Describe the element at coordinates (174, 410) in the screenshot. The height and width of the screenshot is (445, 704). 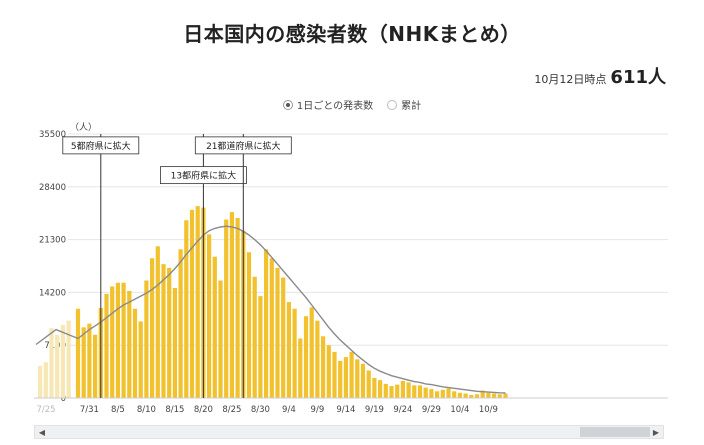
I see `x-tick-label: 8/15` at that location.